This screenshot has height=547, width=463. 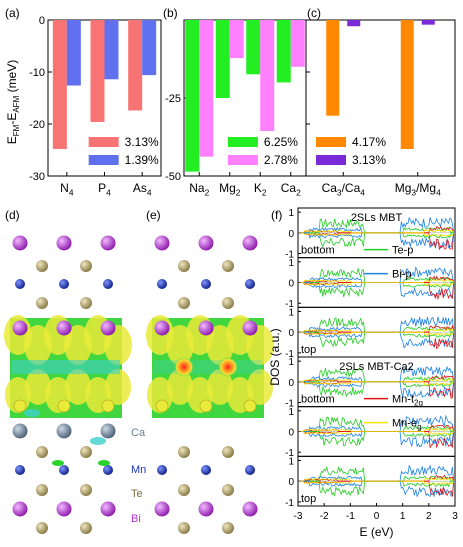 I want to click on legend-bi: Bi, so click(x=136, y=519).